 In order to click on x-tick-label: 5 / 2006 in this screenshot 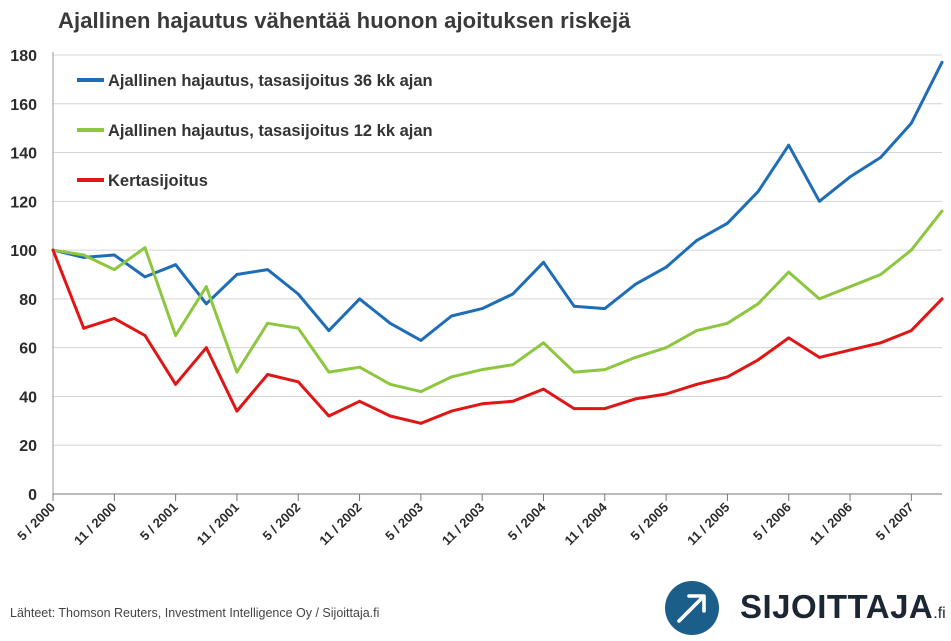, I will do `click(772, 522)`.